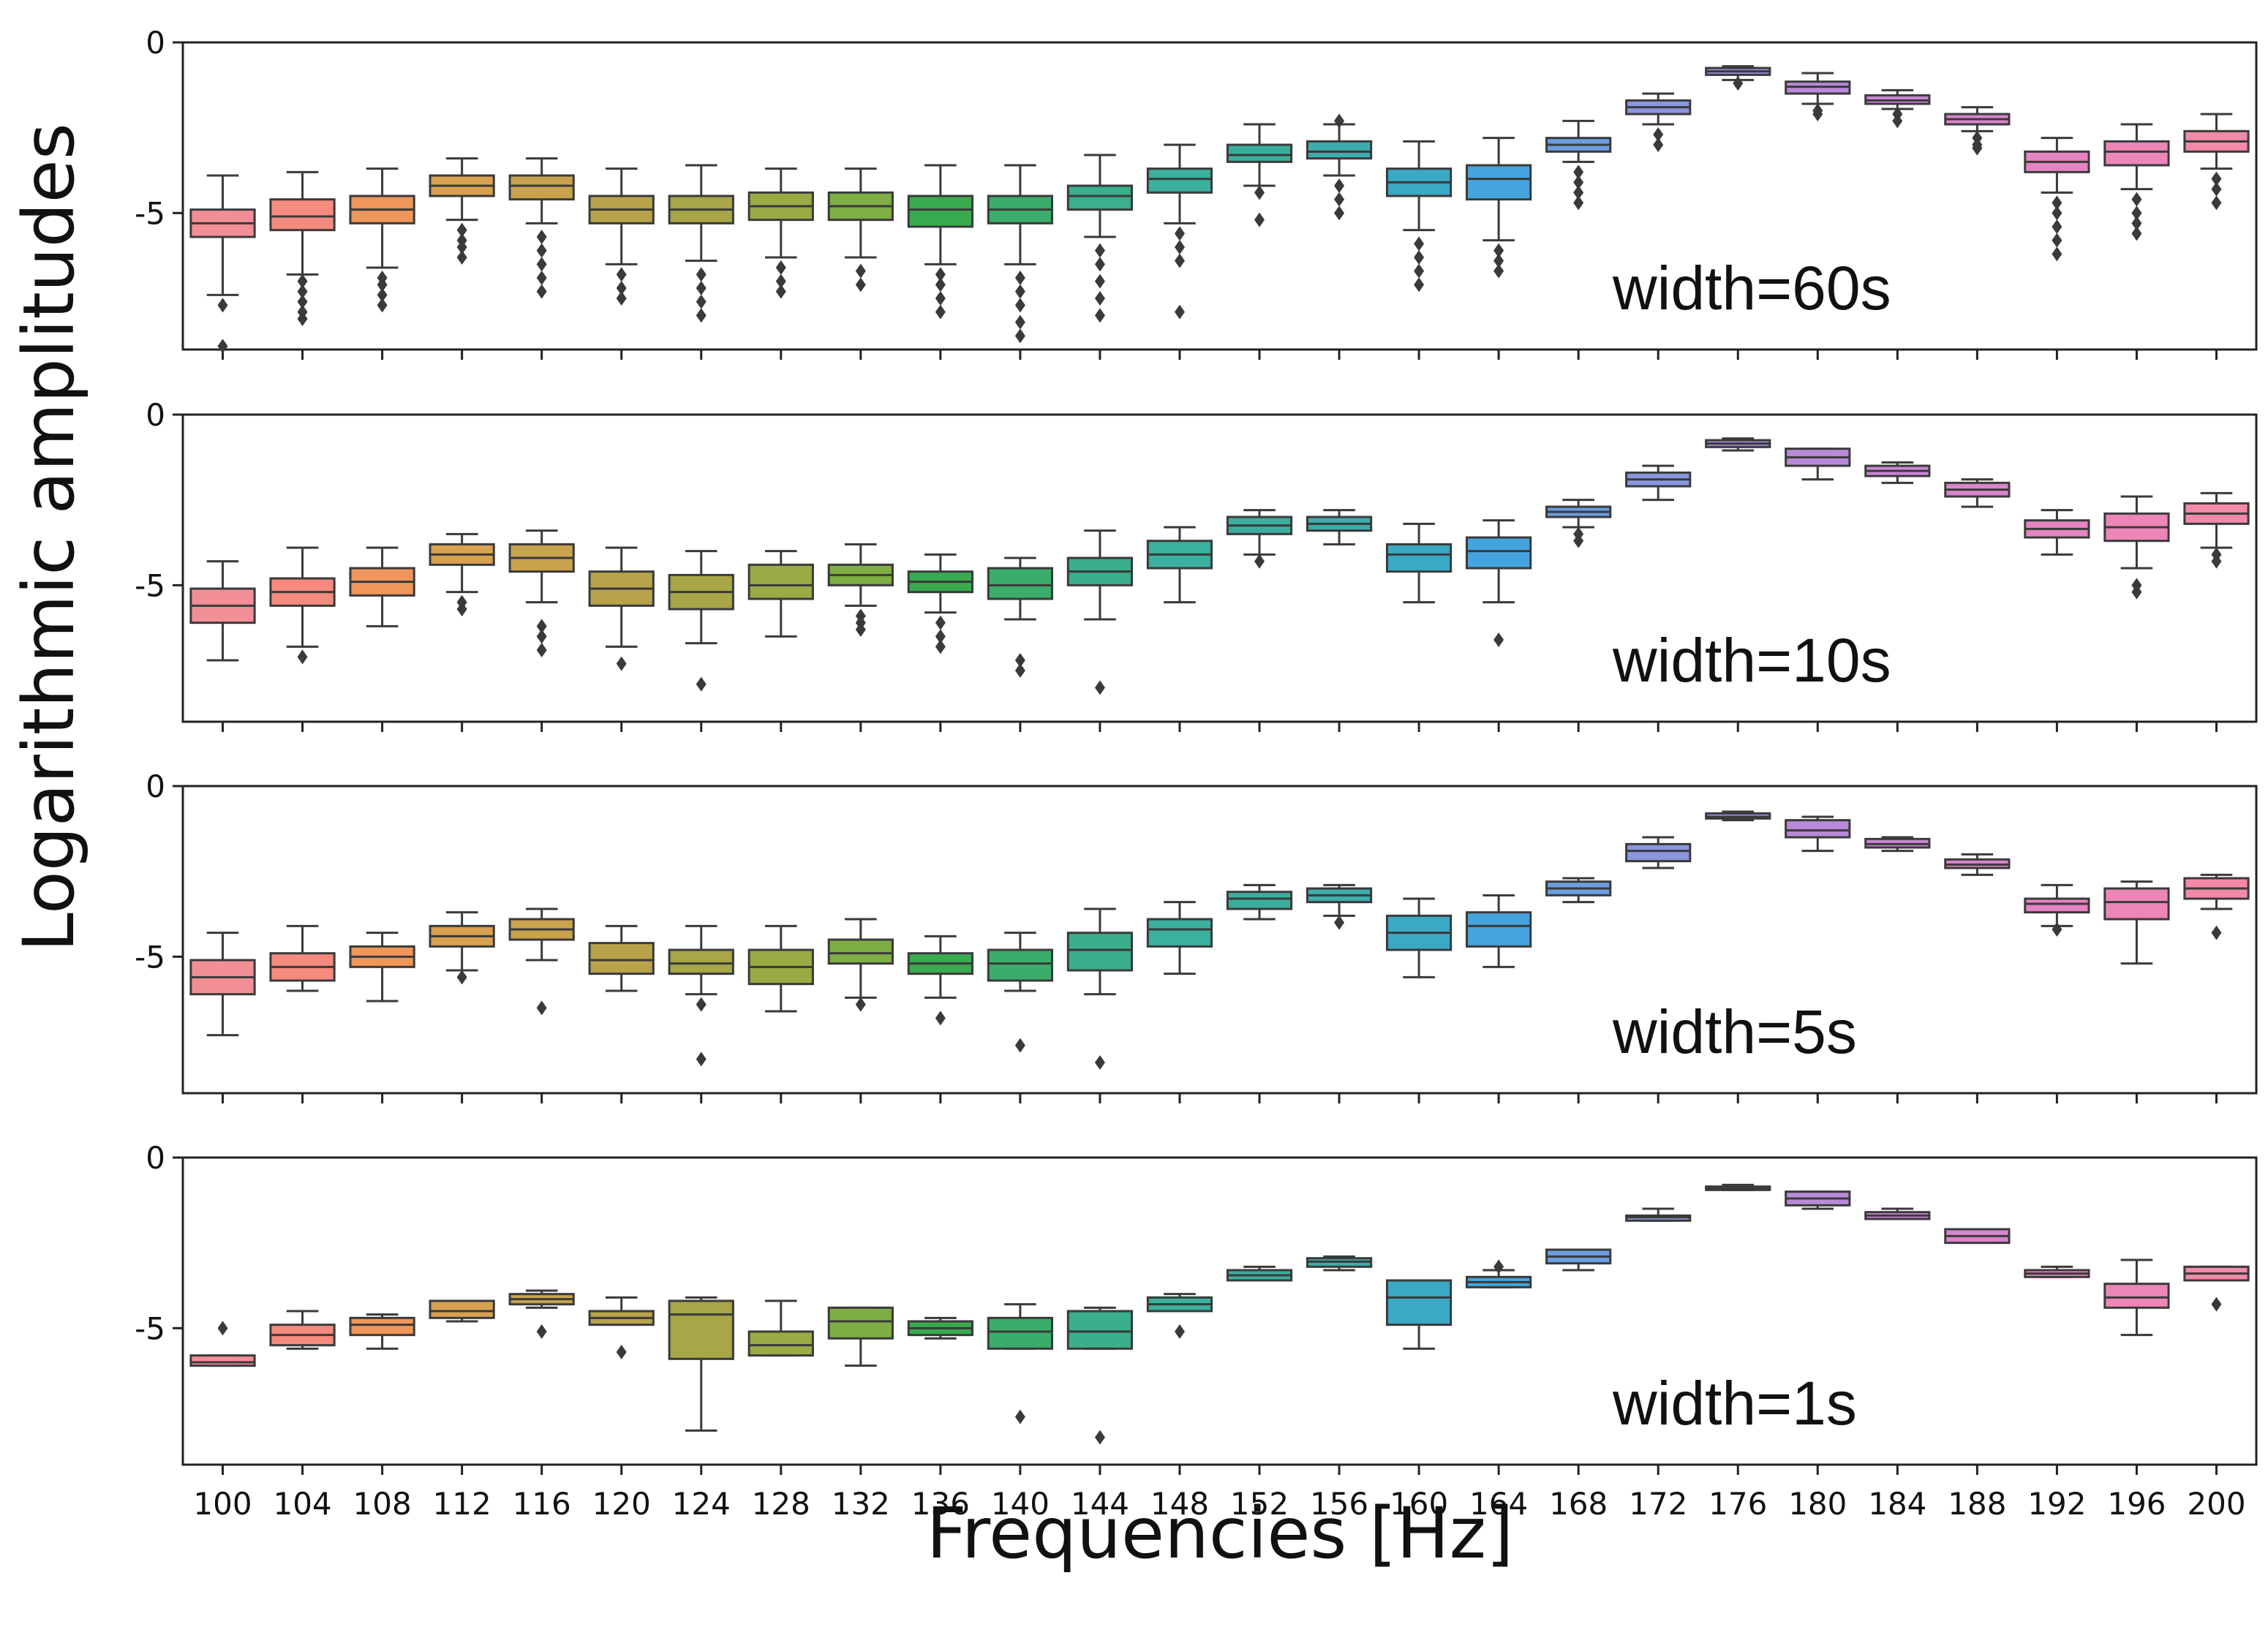 This screenshot has height=1627, width=2268. I want to click on y-tick-label: -5, so click(150, 957).